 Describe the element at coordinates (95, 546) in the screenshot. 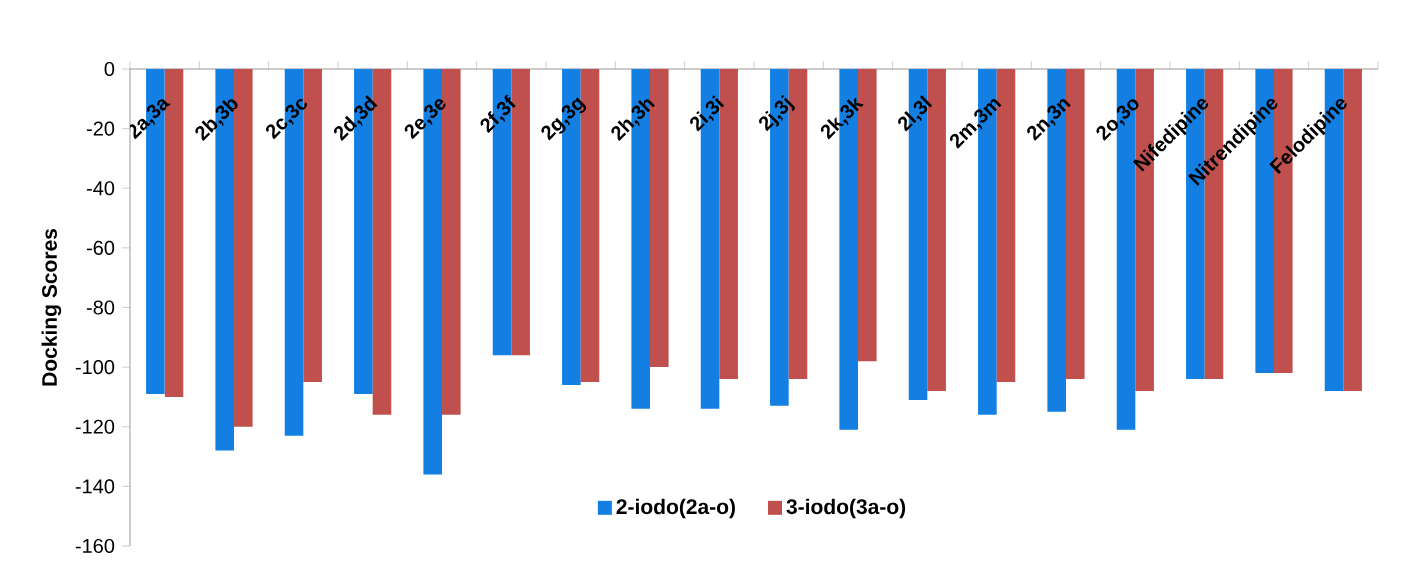

I see `y-tick-label: -160` at that location.